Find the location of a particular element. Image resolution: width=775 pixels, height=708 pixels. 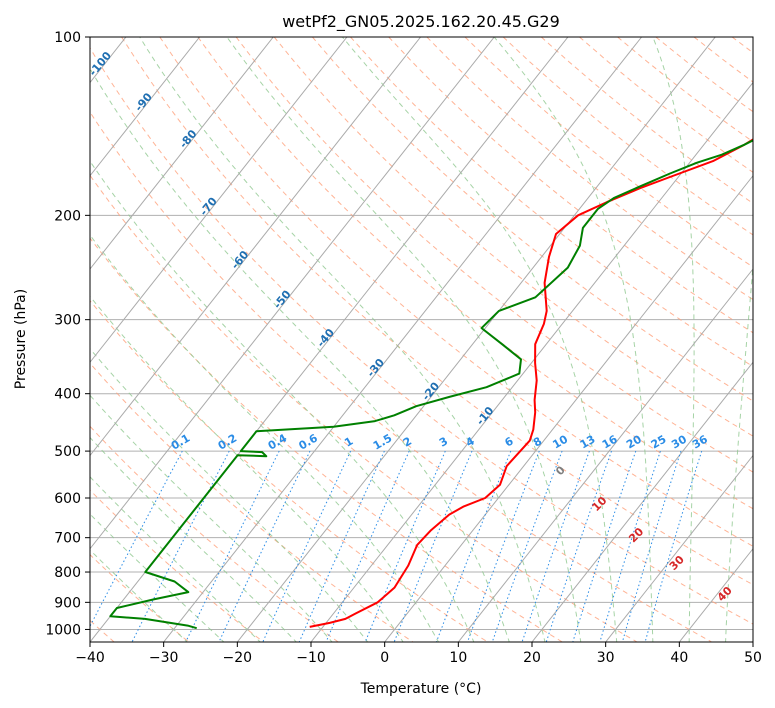

y-tick-label: 1000 is located at coordinates (63, 630).